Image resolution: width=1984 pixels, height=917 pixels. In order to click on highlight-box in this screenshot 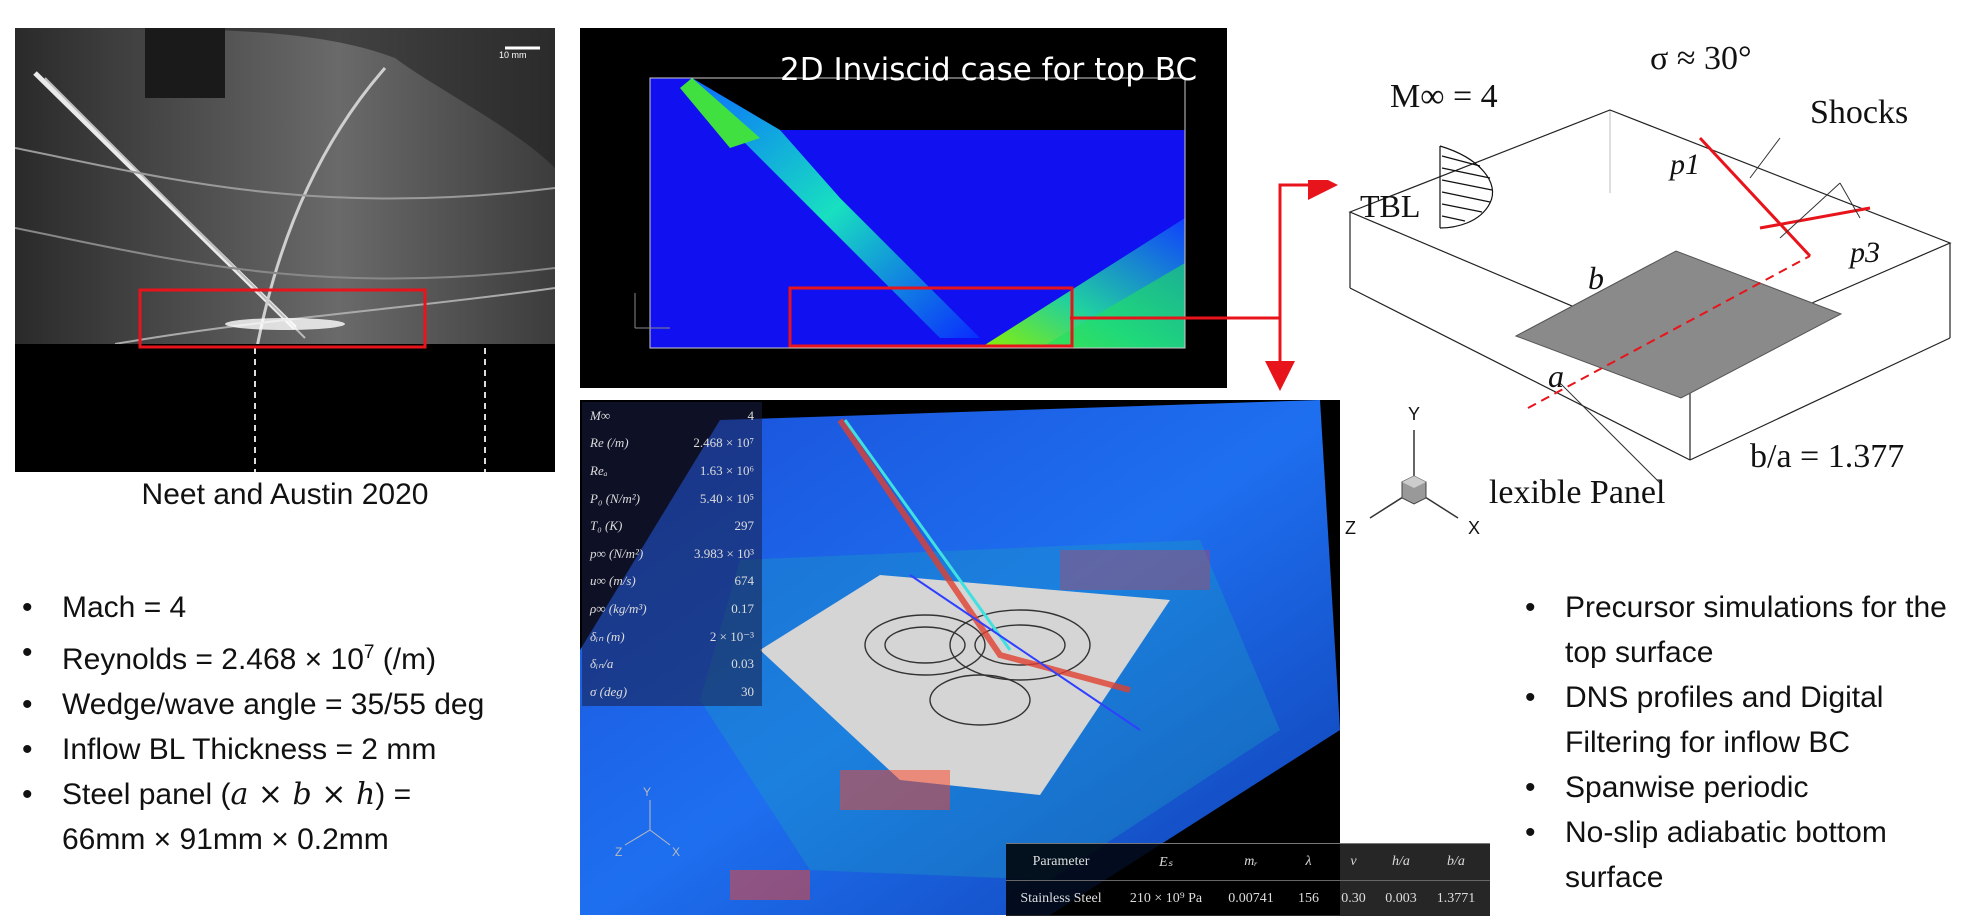, I will do `click(282, 318)`.